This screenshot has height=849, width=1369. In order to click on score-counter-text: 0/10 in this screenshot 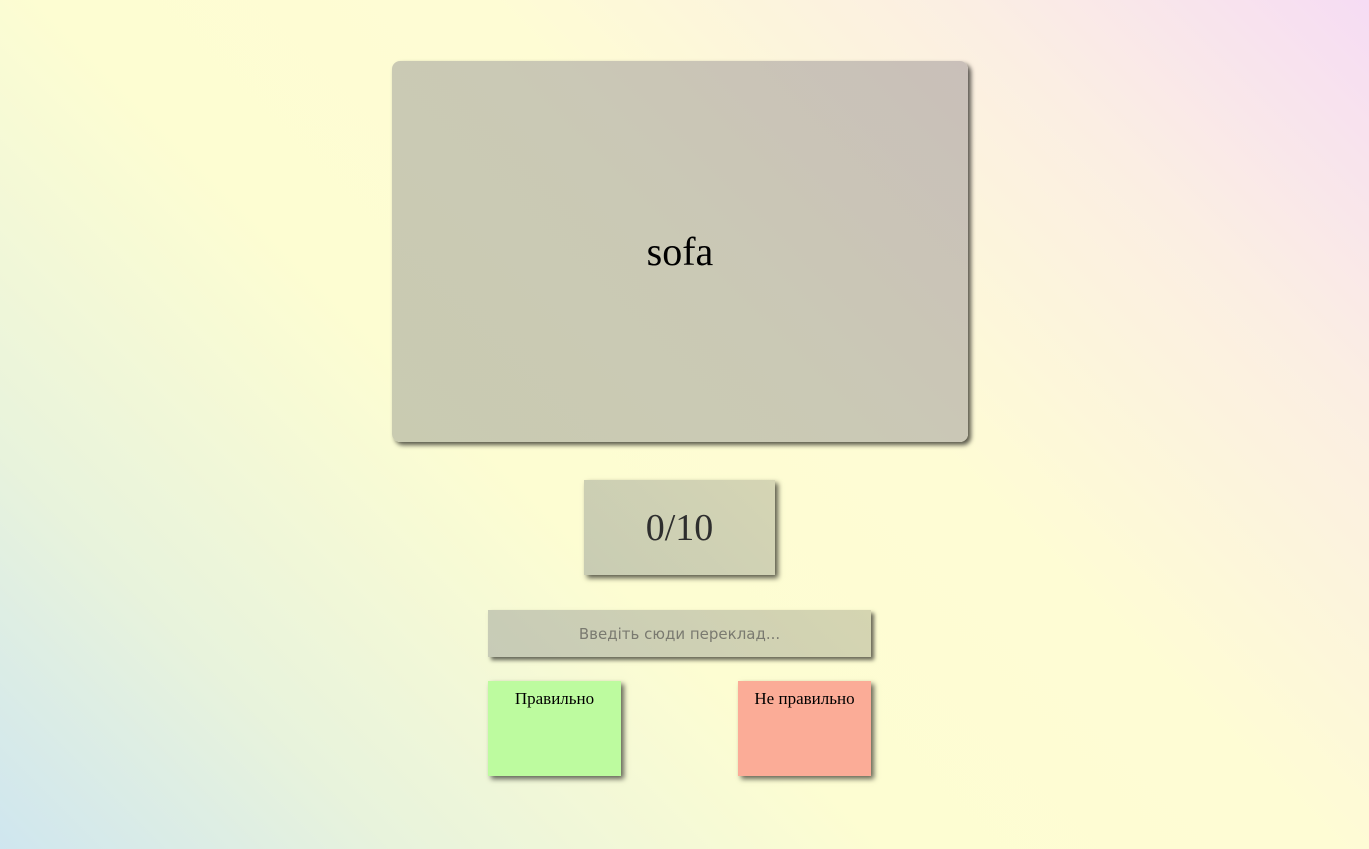, I will do `click(679, 527)`.